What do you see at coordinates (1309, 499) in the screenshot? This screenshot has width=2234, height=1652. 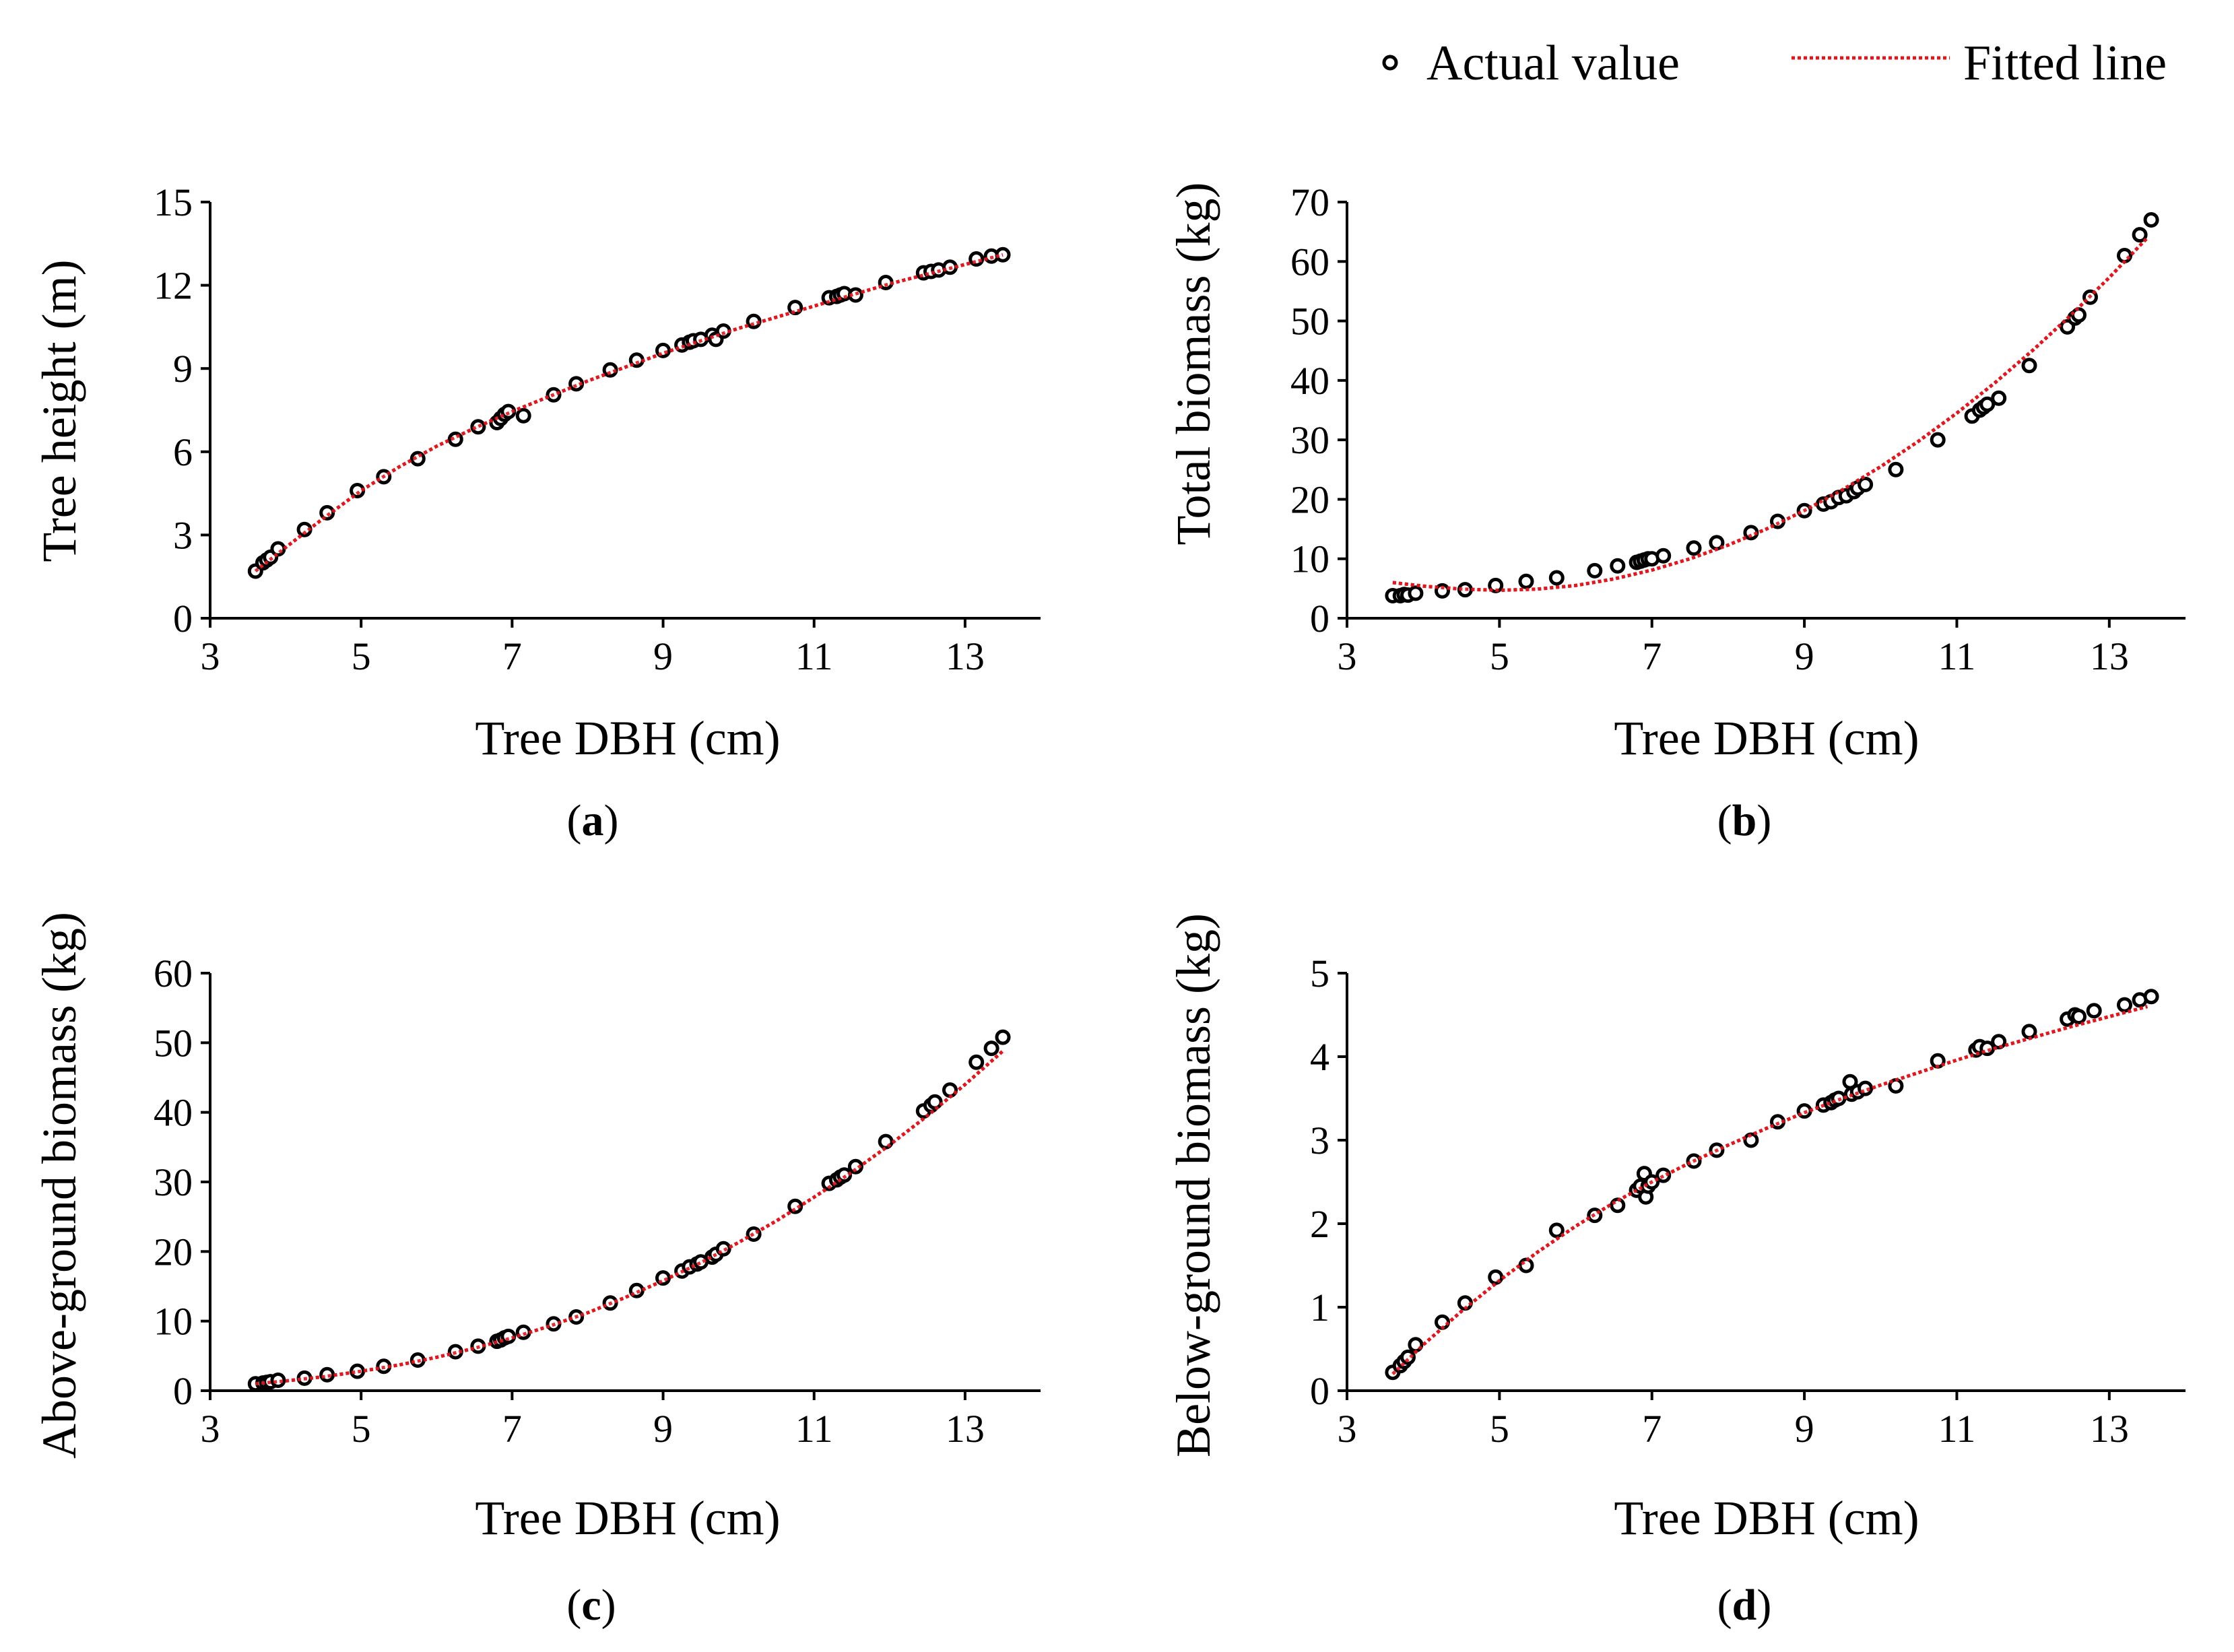 I see `panel-b-y-tick-label: 20` at bounding box center [1309, 499].